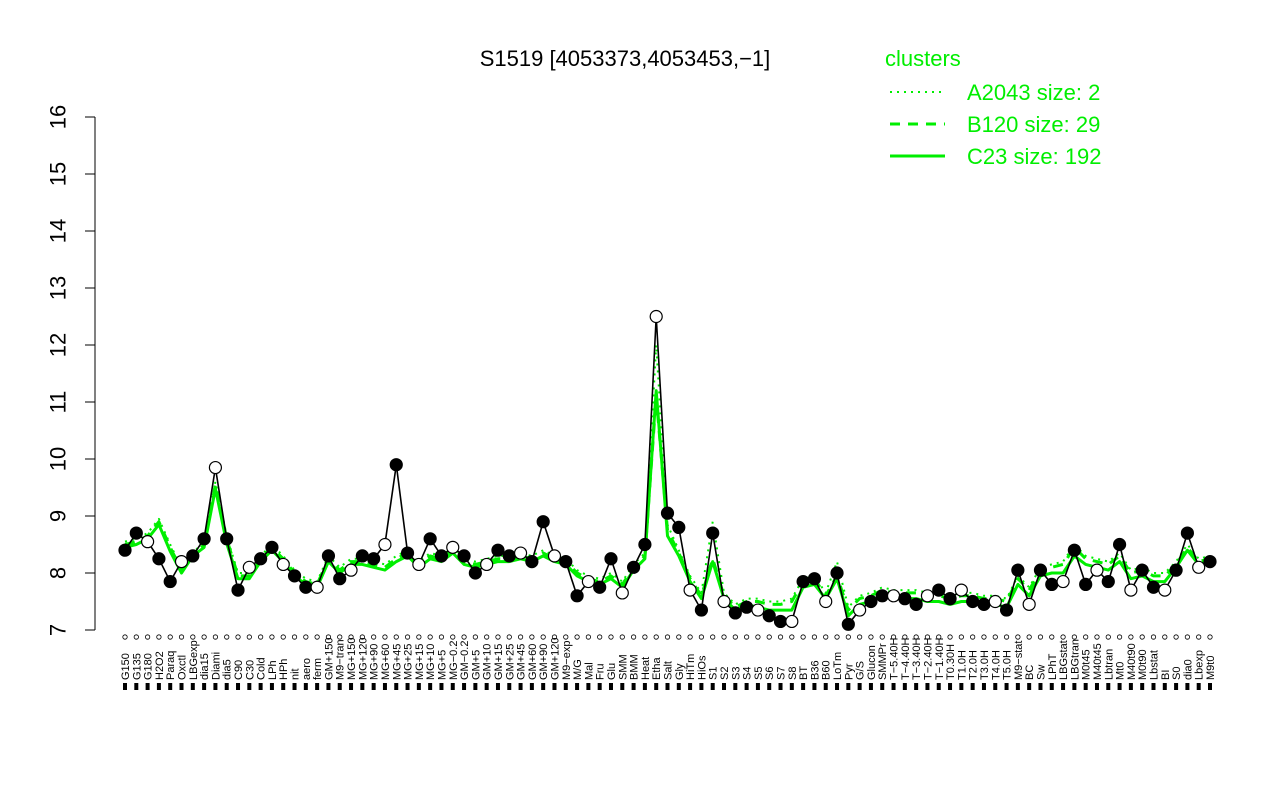  What do you see at coordinates (341, 659) in the screenshot?
I see `x-tick-label: M9−tran` at bounding box center [341, 659].